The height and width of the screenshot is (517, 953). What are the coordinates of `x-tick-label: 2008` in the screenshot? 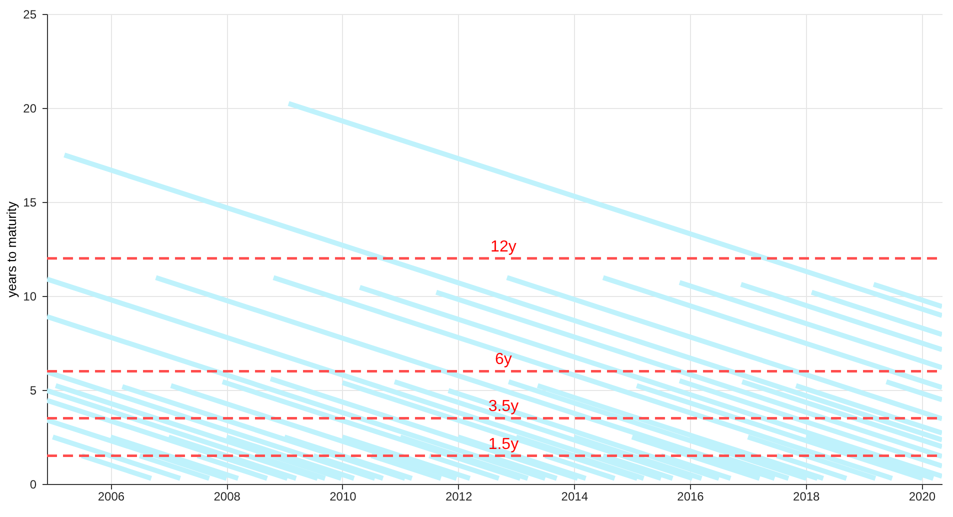 It's located at (227, 497).